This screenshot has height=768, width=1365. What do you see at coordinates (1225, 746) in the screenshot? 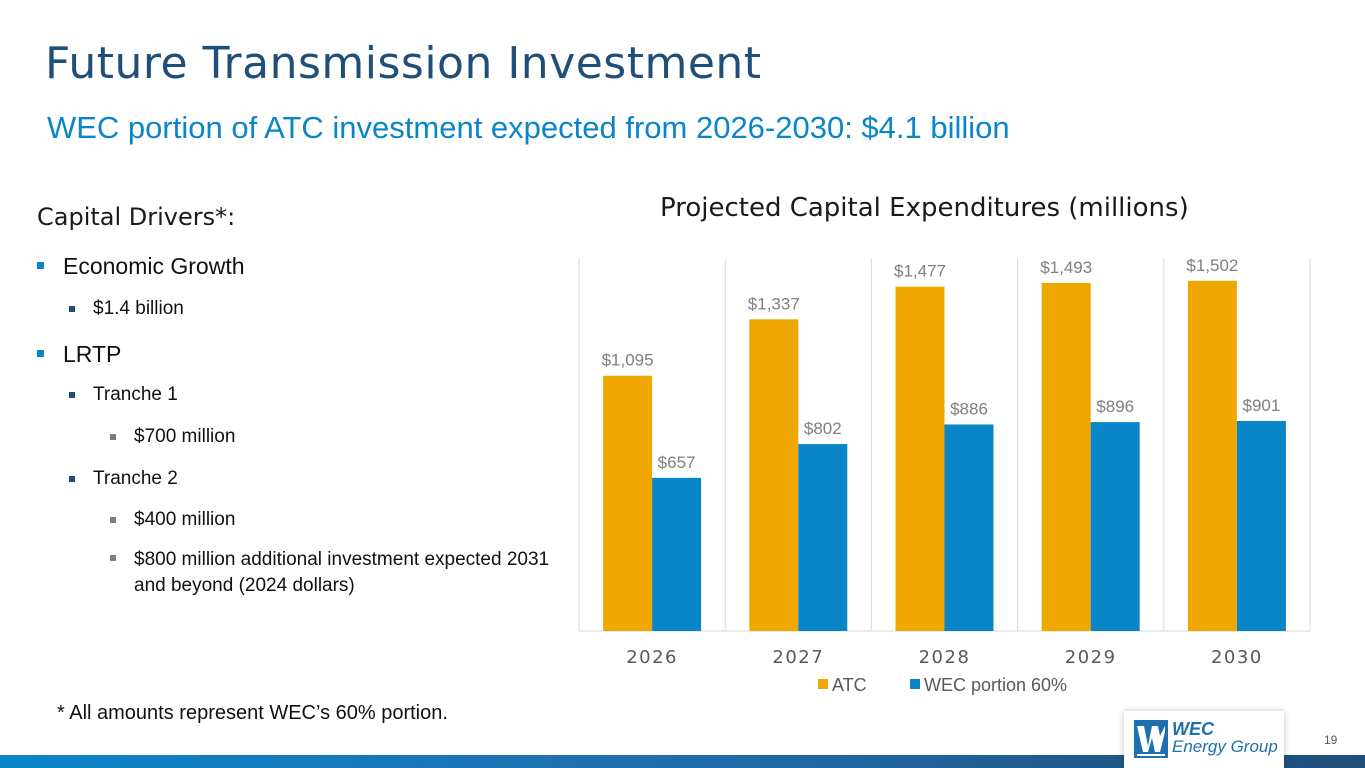
I see `logo-line-2: Energy Group` at bounding box center [1225, 746].